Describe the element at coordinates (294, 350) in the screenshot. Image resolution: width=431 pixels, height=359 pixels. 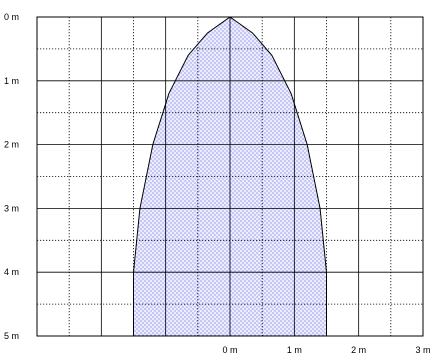
I see `x-tick-label: 1 m` at that location.